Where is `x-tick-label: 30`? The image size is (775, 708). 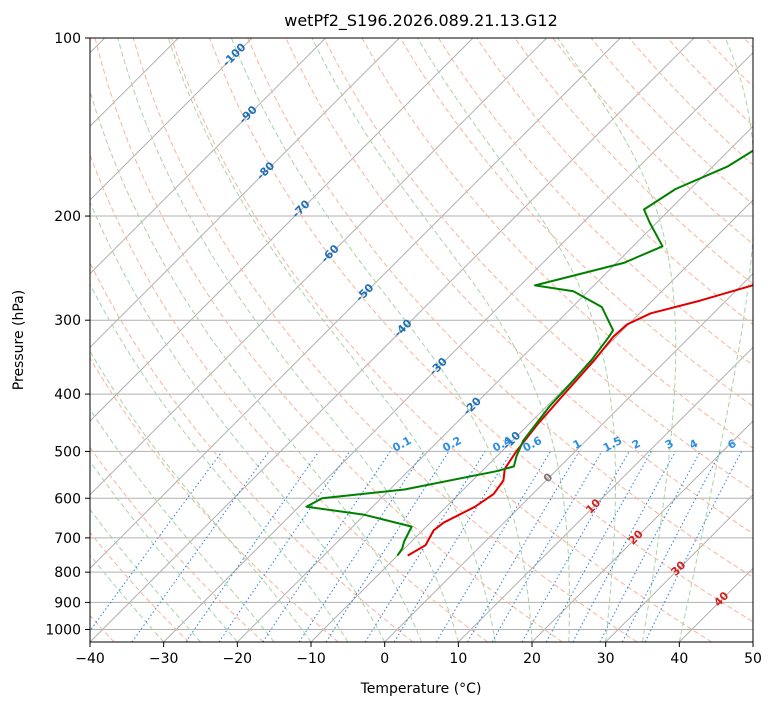 x-tick-label: 30 is located at coordinates (606, 659).